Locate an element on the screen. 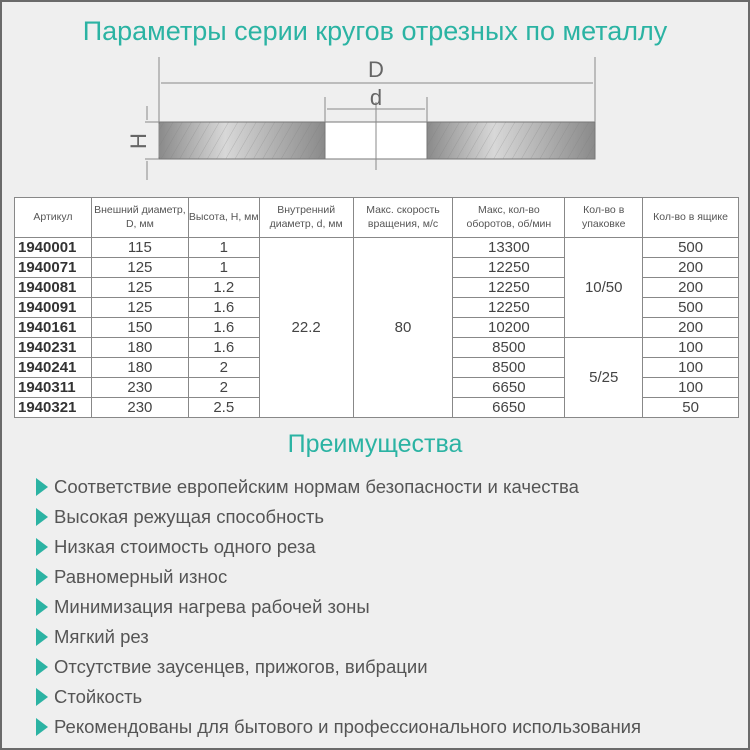 Image resolution: width=750 pixels, height=750 pixels. table-cell: 1940241 is located at coordinates (53, 367).